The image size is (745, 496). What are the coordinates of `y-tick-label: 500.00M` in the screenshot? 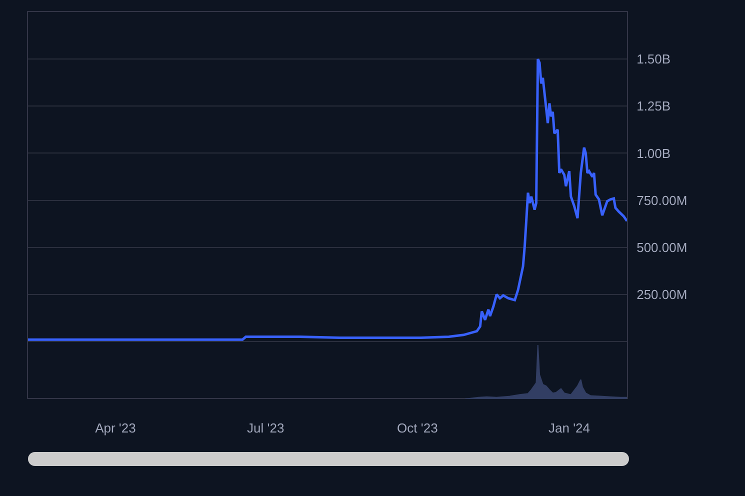 It's located at (662, 247).